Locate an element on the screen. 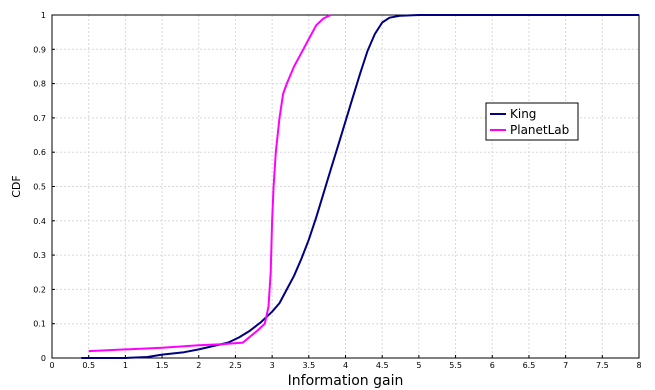  x-tick-label: 0.5 is located at coordinates (88, 365).